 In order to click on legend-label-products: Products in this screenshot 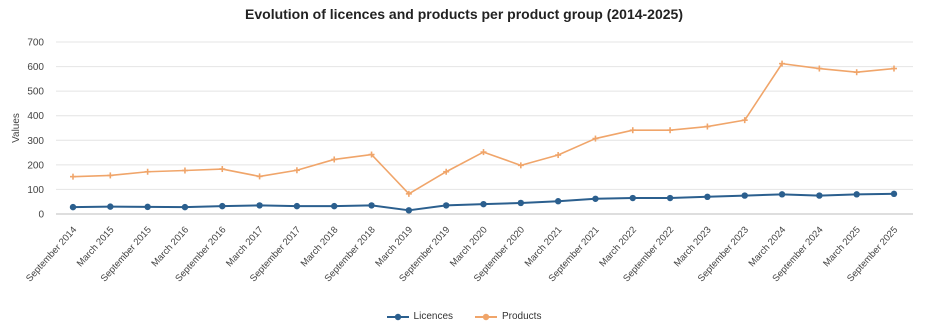, I will do `click(522, 316)`.